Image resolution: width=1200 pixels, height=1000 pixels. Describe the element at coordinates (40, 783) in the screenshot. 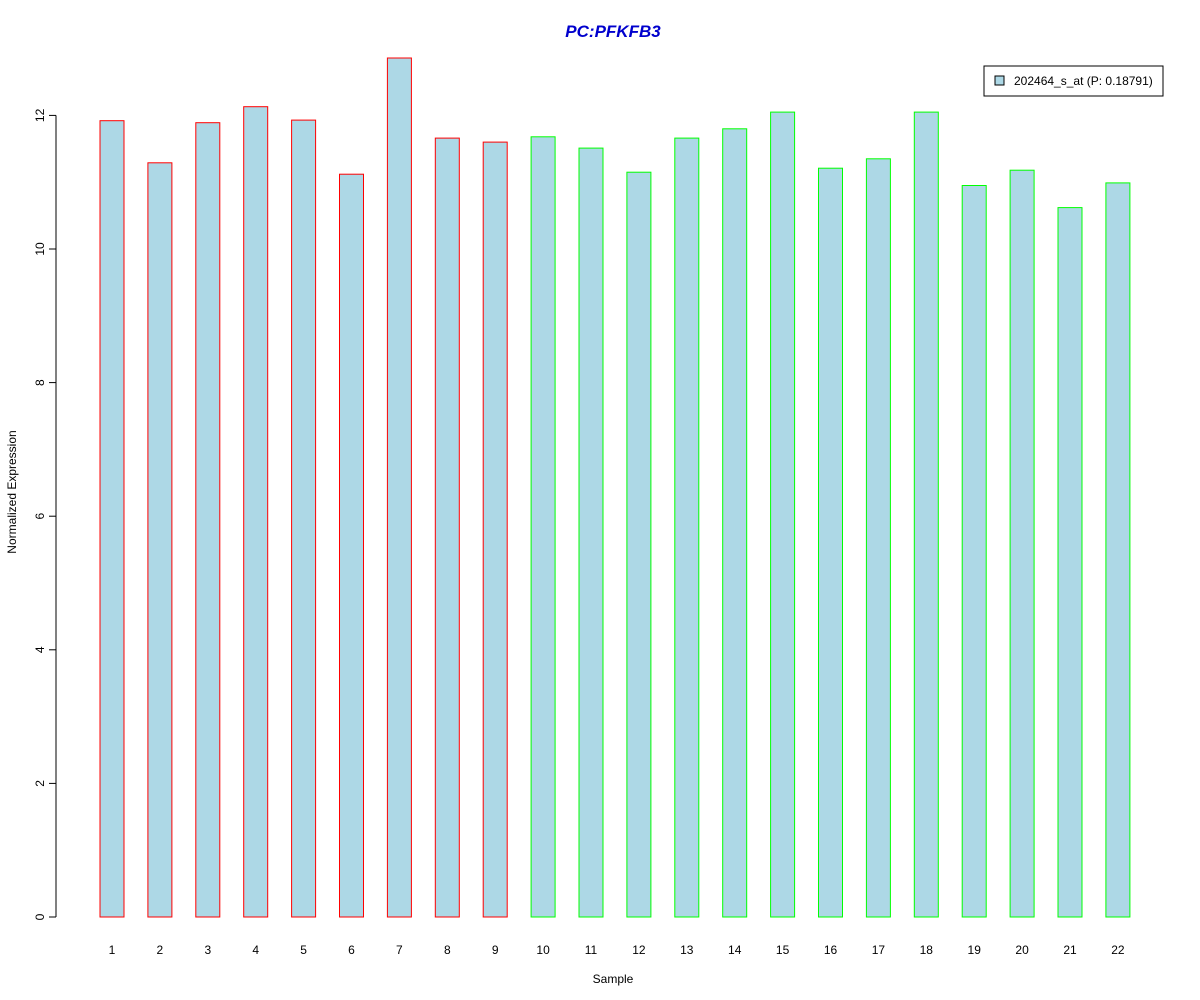

I see `y-tick-label: 2` at that location.